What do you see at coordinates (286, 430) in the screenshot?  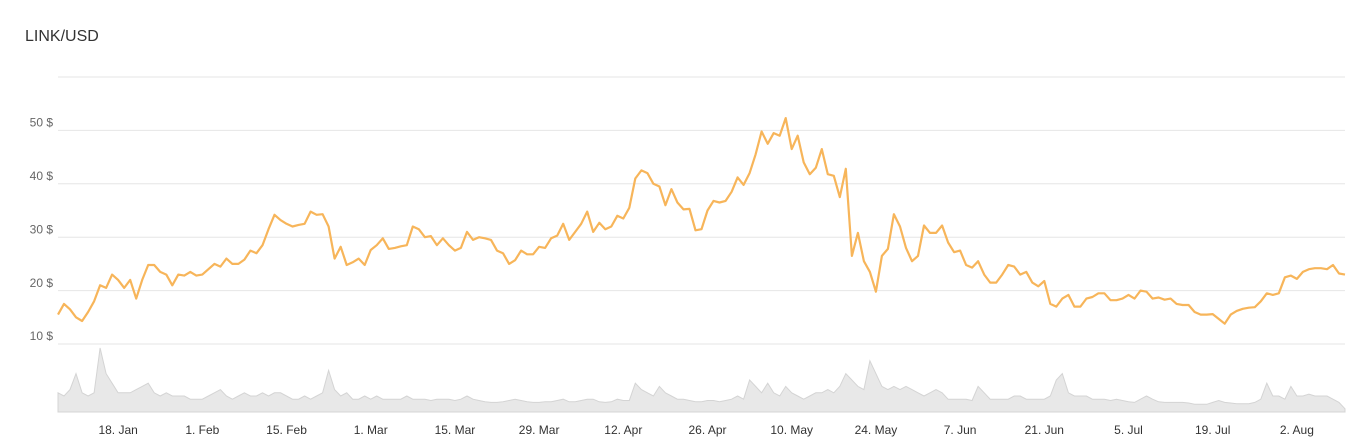 I see `x-tick-label: 15. Feb` at bounding box center [286, 430].